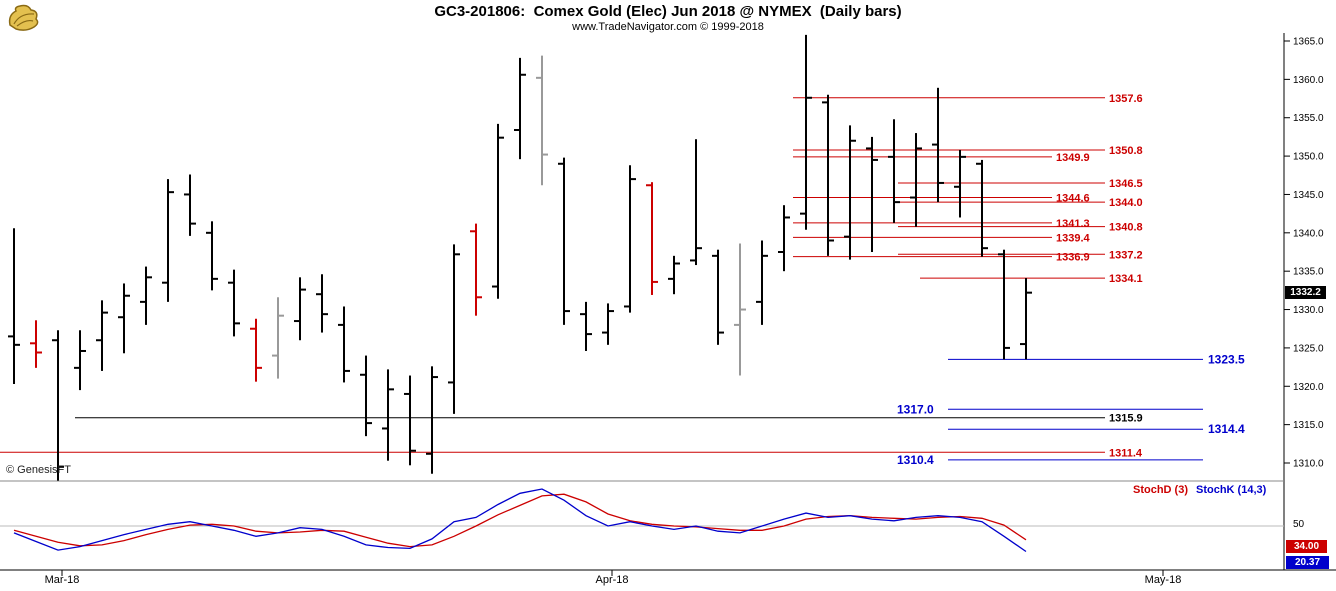  I want to click on stoch-d-line, so click(520, 520).